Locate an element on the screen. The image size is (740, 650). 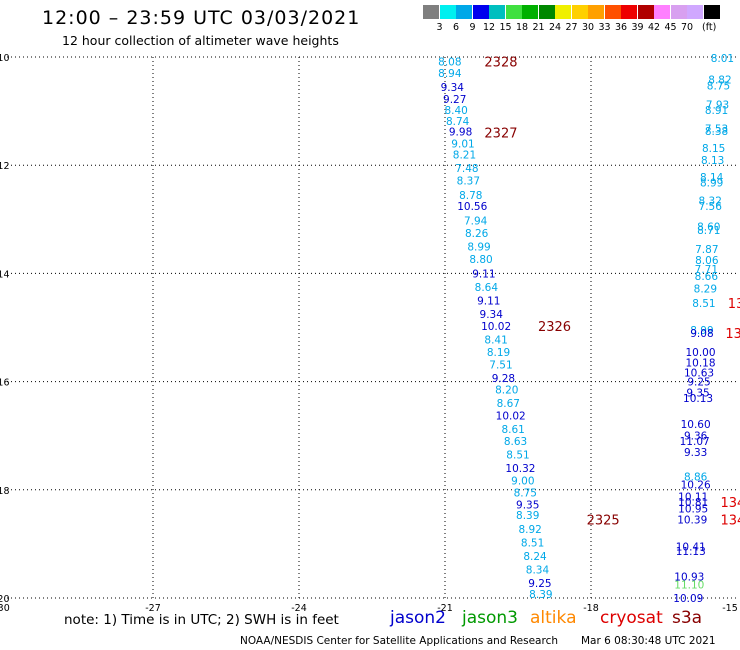
wave-height-value: 8.71 is located at coordinates (708, 231).